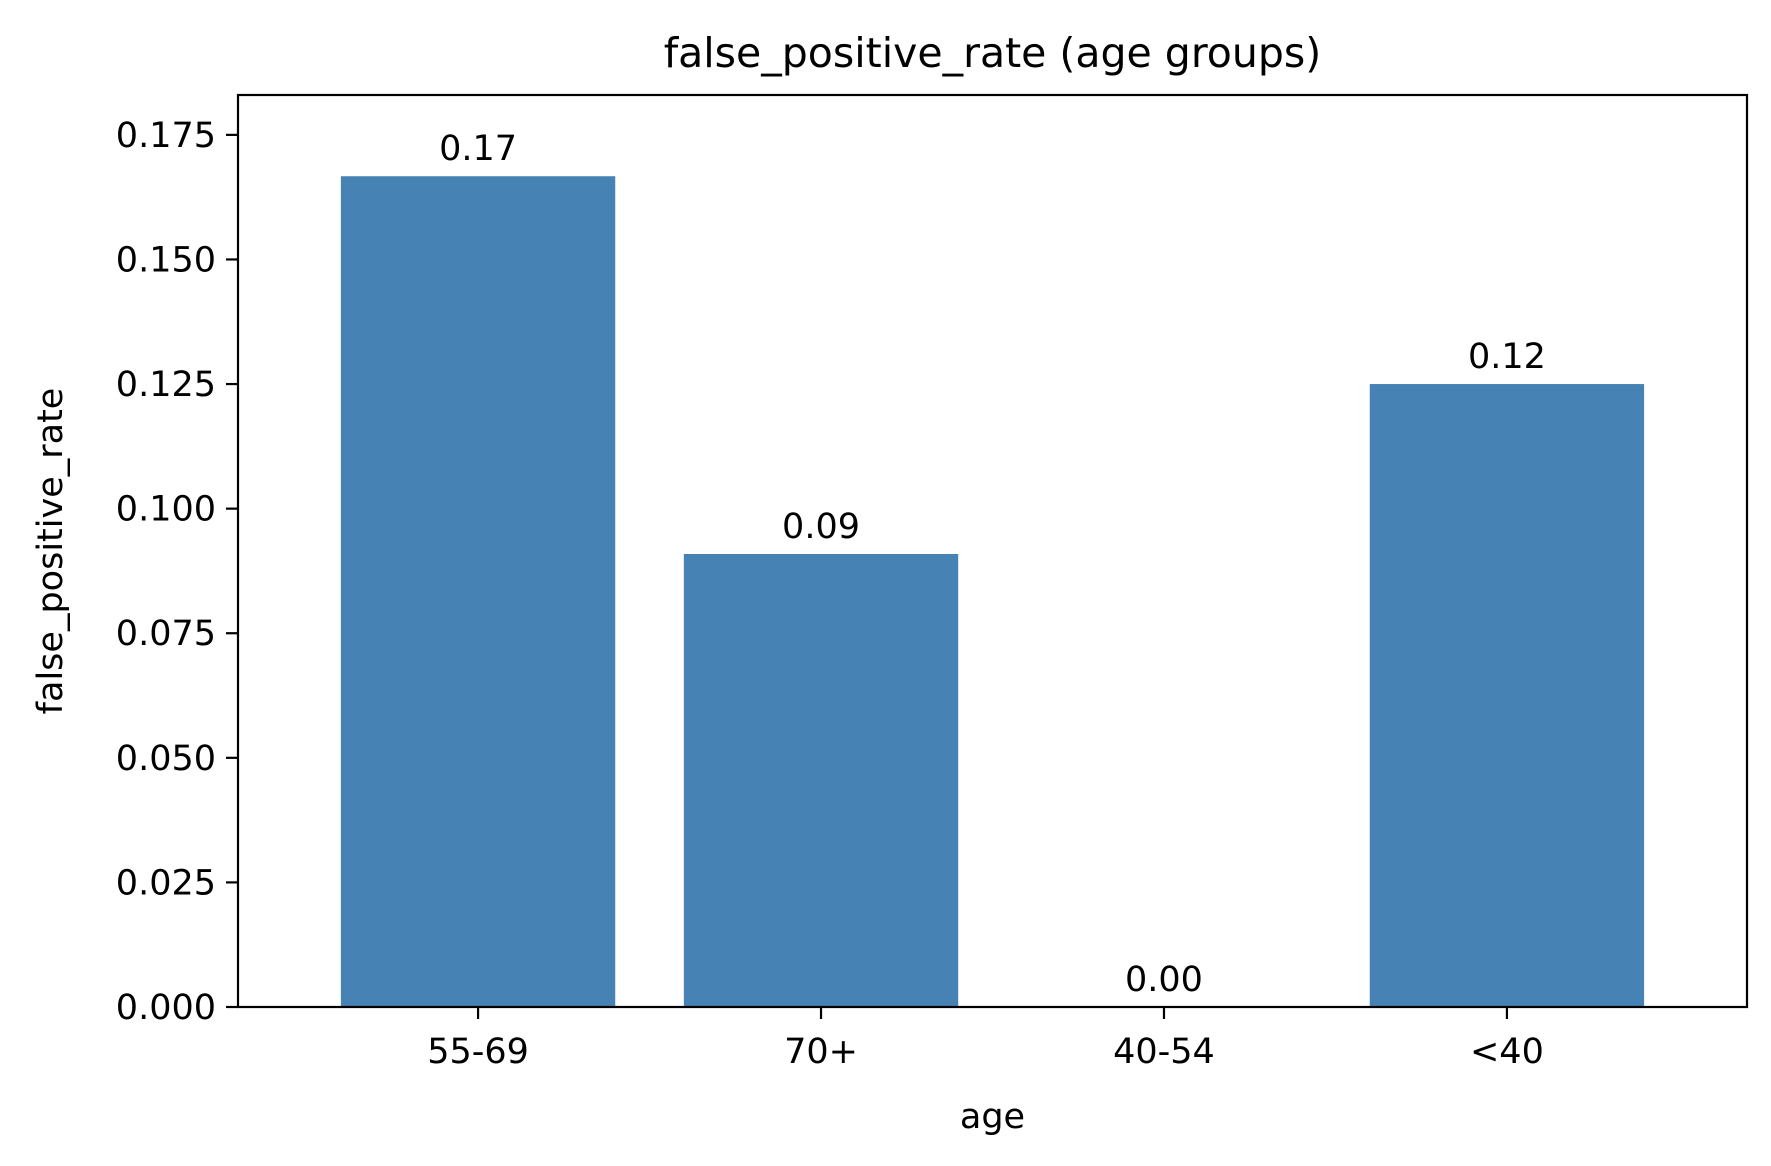  I want to click on y-tick-label: 0.000, so click(166, 1008).